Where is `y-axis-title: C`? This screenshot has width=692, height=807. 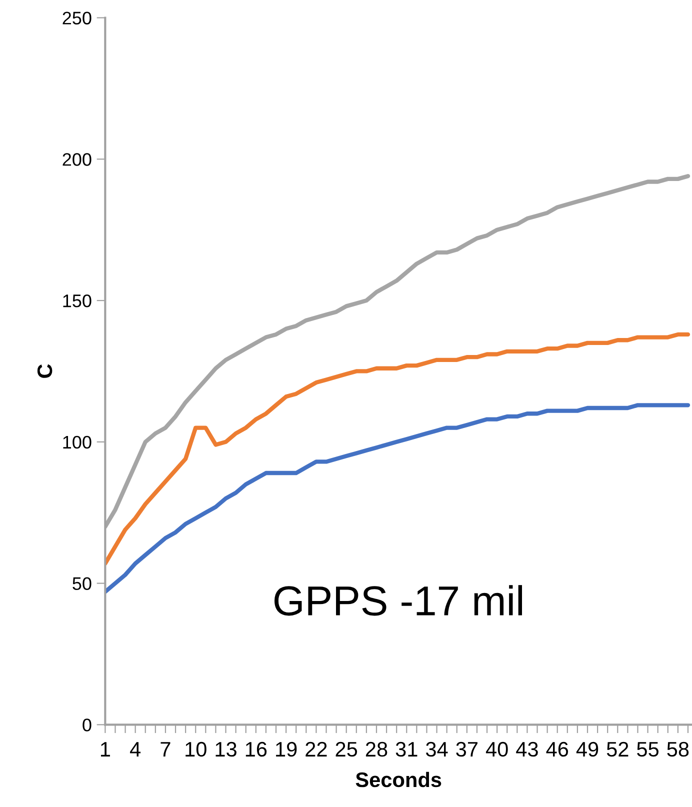
y-axis-title: C is located at coordinates (44, 371).